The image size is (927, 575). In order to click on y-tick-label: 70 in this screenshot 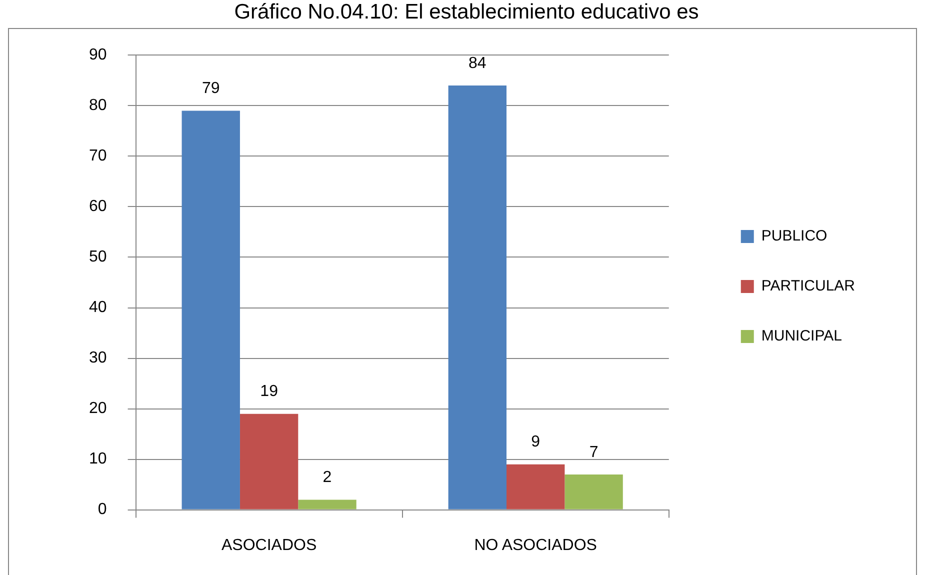, I will do `click(98, 156)`.